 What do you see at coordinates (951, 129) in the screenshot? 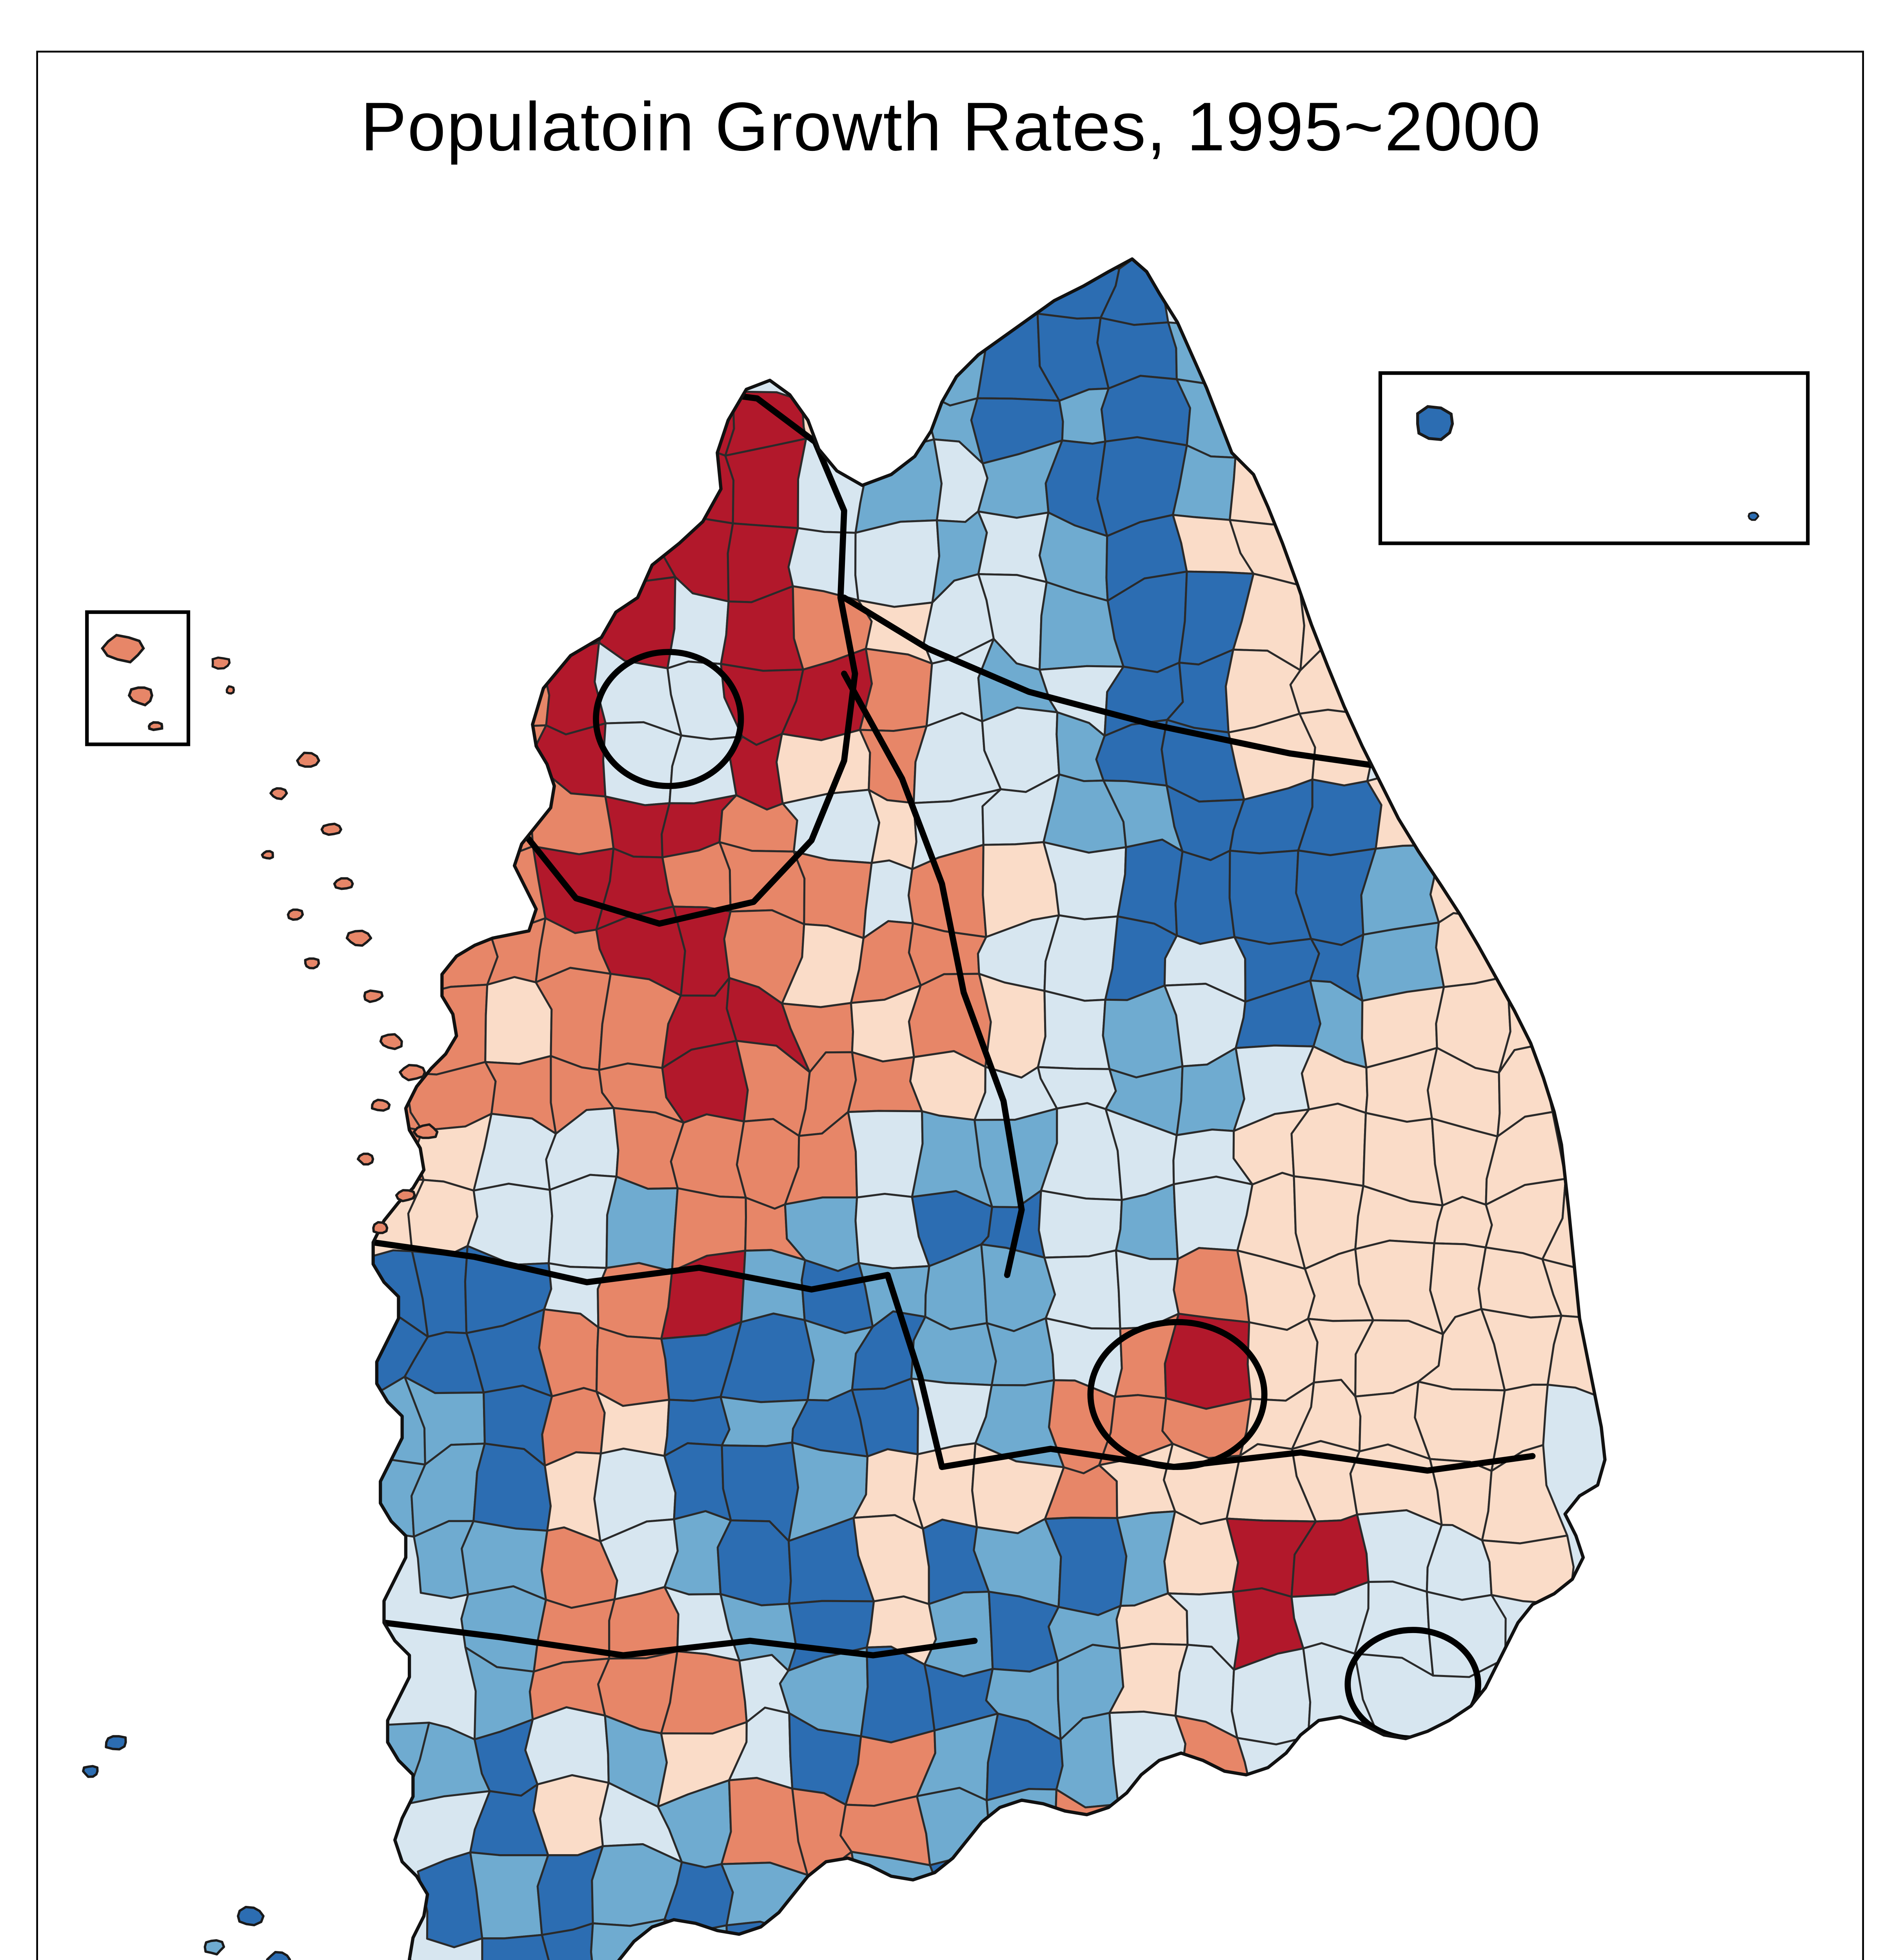
I see `map-title: Populatoin Growth Rates, 1995~2000` at bounding box center [951, 129].